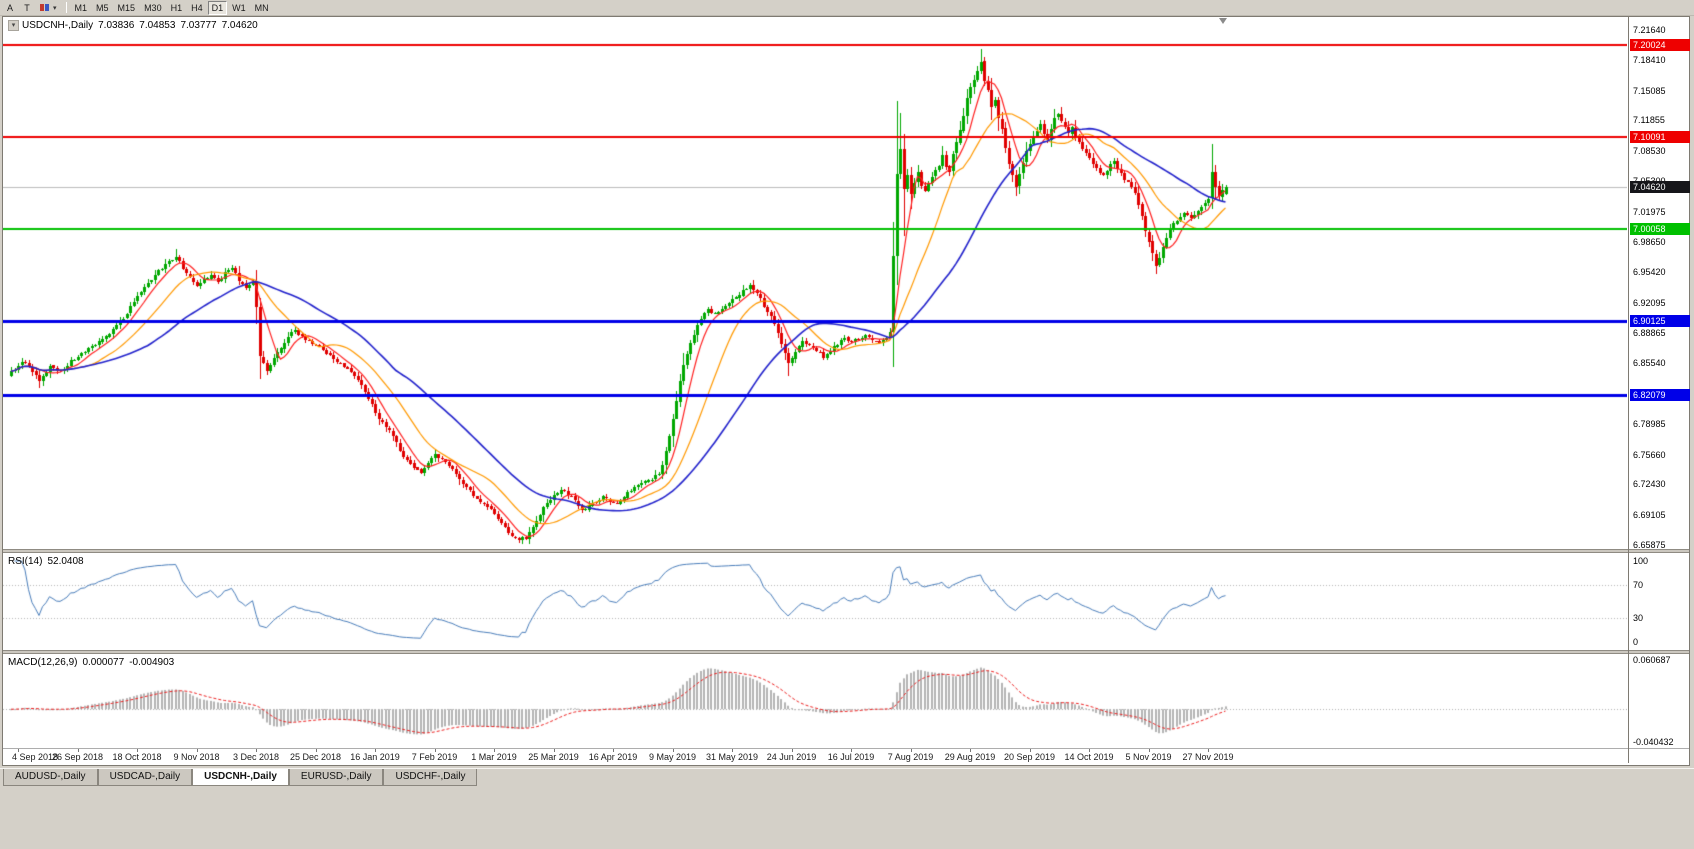 This screenshot has width=1694, height=849. What do you see at coordinates (1029, 757) in the screenshot?
I see `date-label: 20 Sep 2019` at bounding box center [1029, 757].